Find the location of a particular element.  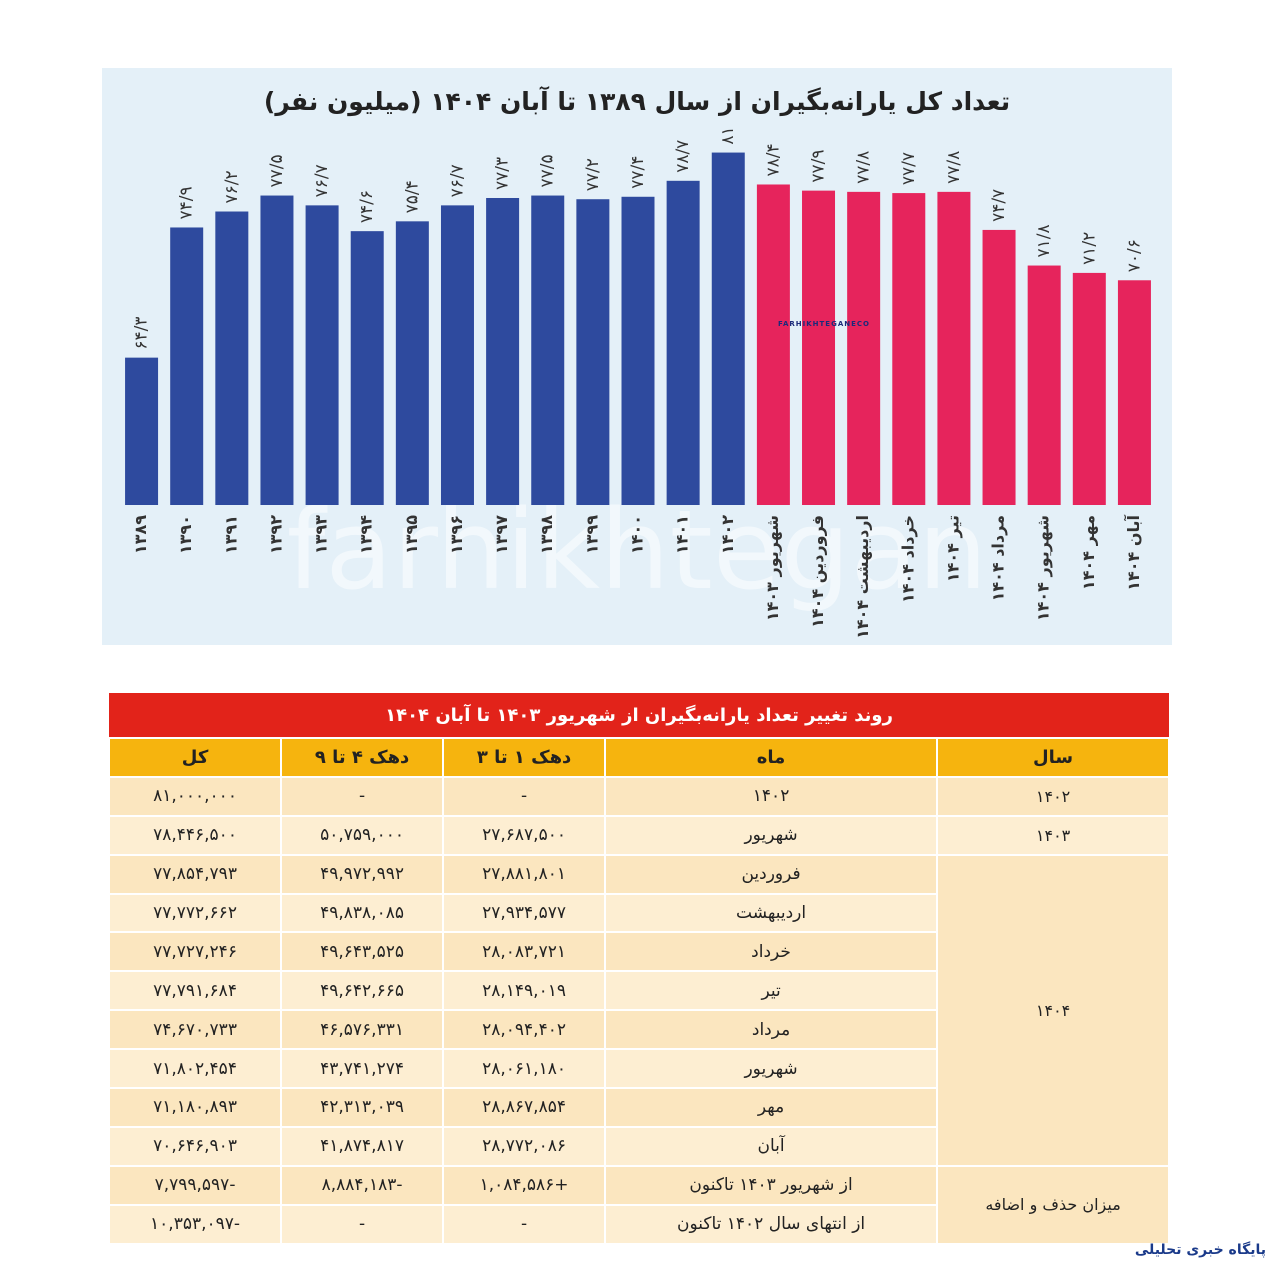

x-tick-label: خرداد ۱۴۰۴ is located at coordinates (907, 559).